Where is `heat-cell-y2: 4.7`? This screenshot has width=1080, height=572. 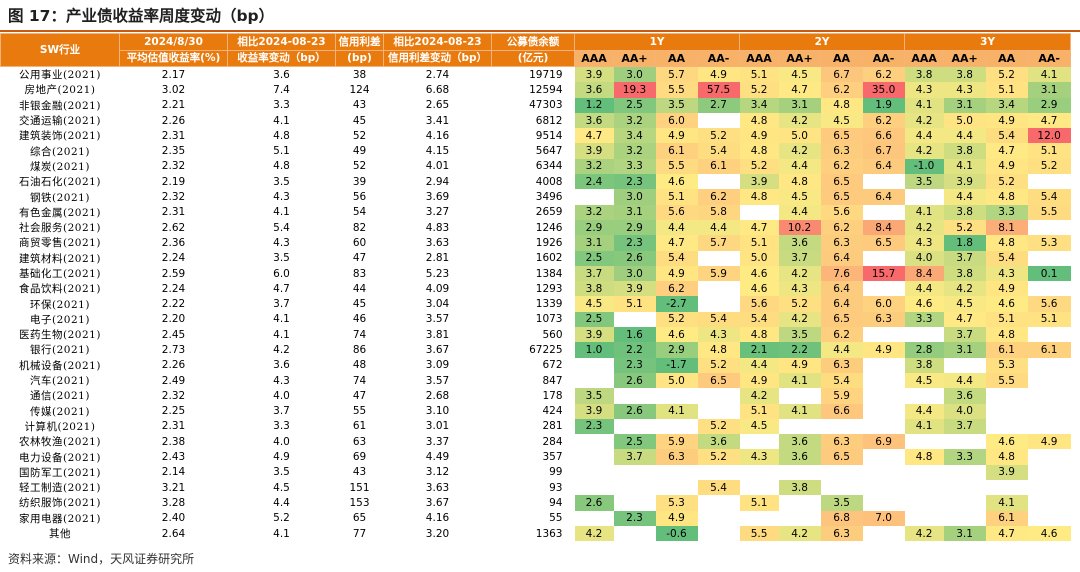
heat-cell-y2: 4.7 is located at coordinates (759, 227).